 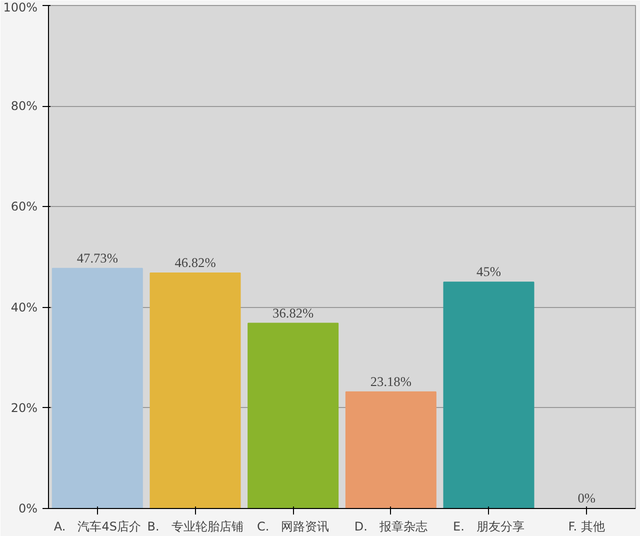 I want to click on data-label: 46.82%, so click(x=195, y=262).